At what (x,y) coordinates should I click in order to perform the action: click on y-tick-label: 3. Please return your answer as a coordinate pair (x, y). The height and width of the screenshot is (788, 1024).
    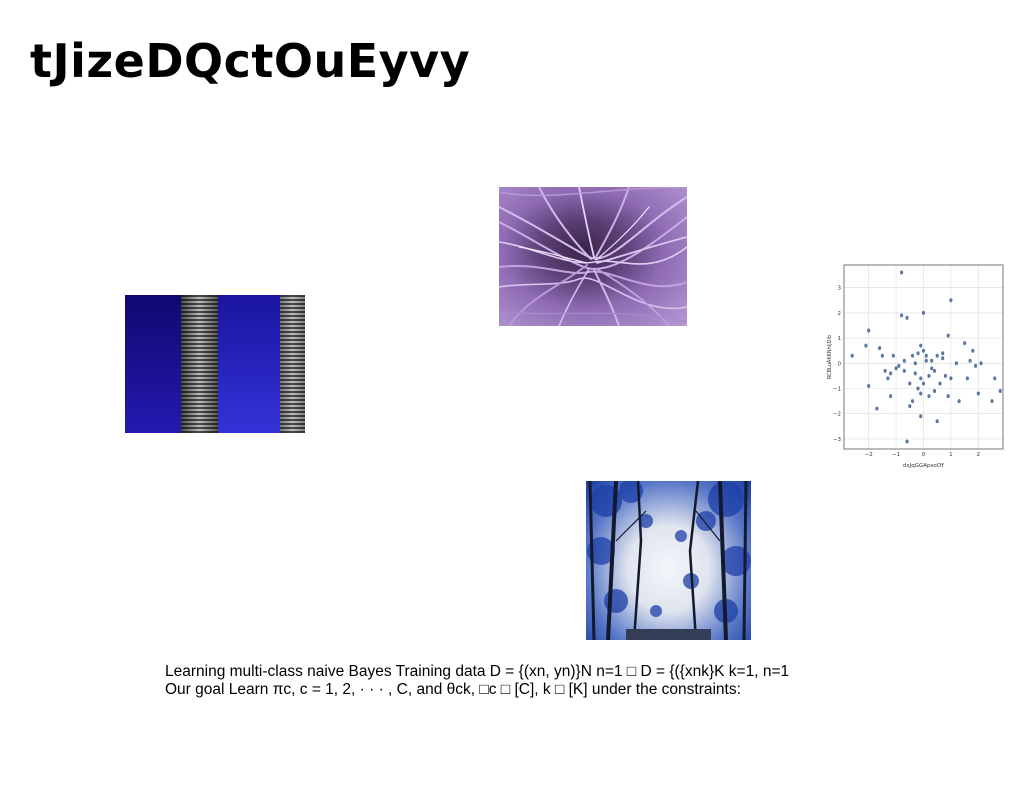
    Looking at the image, I should click on (840, 289).